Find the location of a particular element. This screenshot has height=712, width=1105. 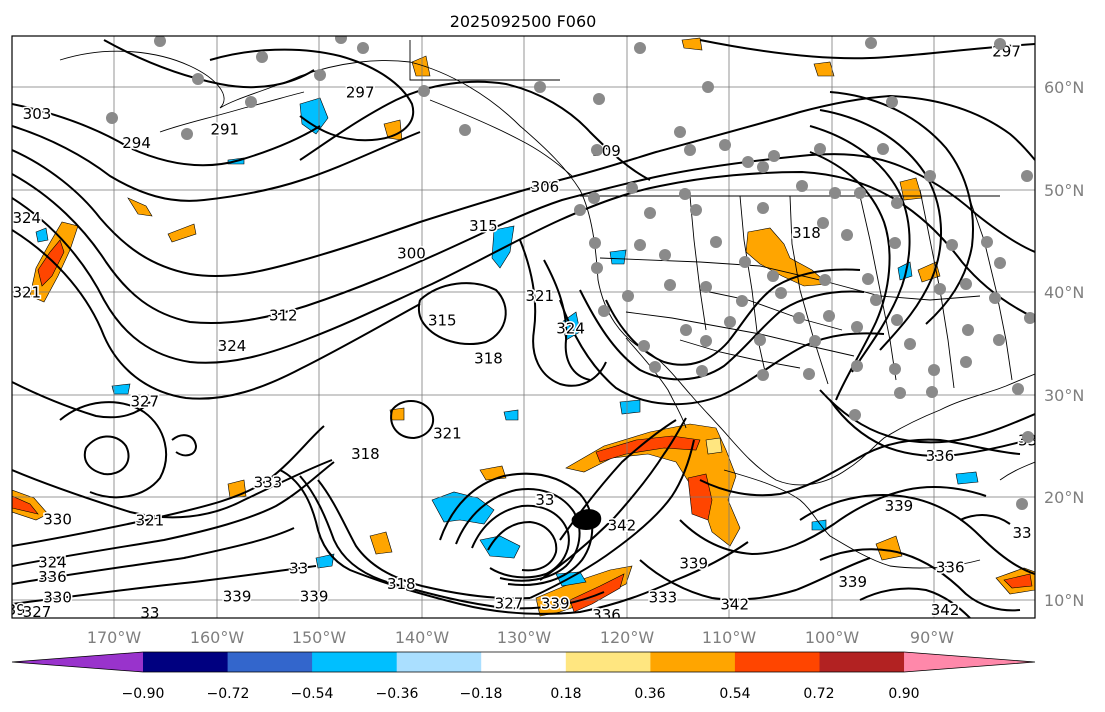

lon-tick-label: 130°W is located at coordinates (524, 637).